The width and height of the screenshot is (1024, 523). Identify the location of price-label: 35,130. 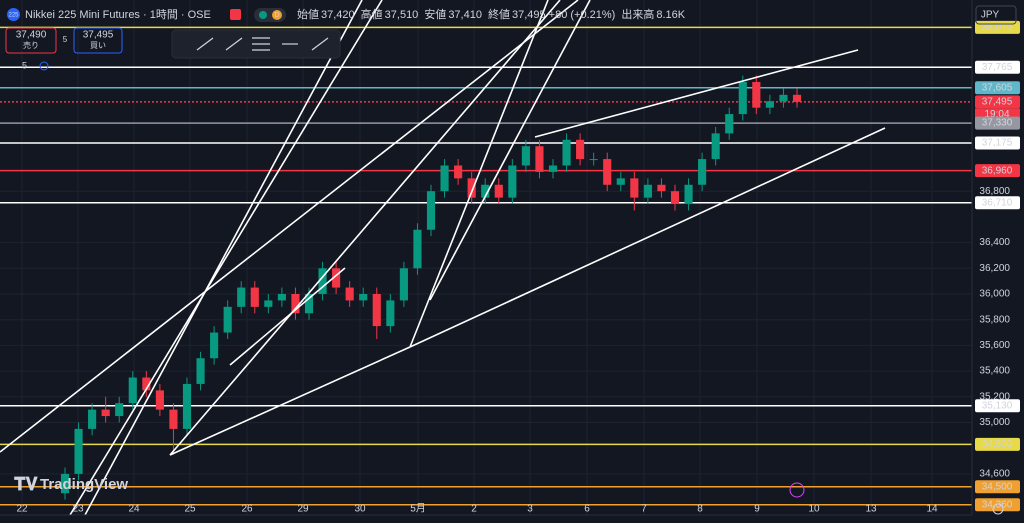
(997, 405).